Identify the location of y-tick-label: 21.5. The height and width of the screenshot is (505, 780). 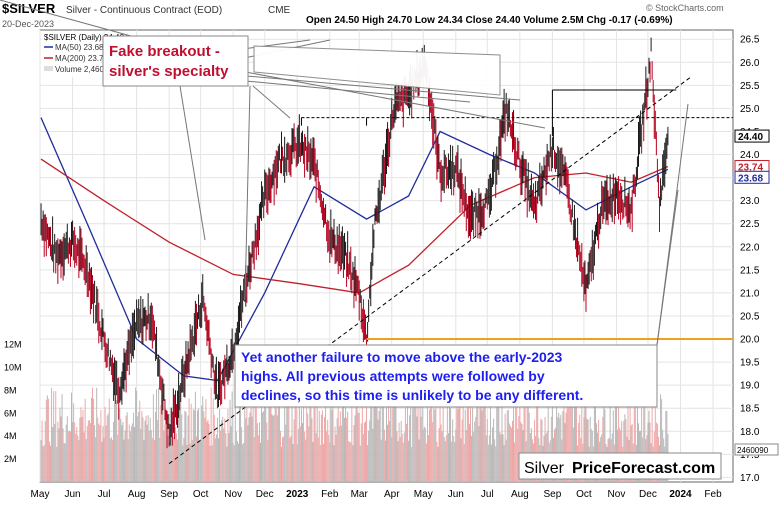
(750, 270).